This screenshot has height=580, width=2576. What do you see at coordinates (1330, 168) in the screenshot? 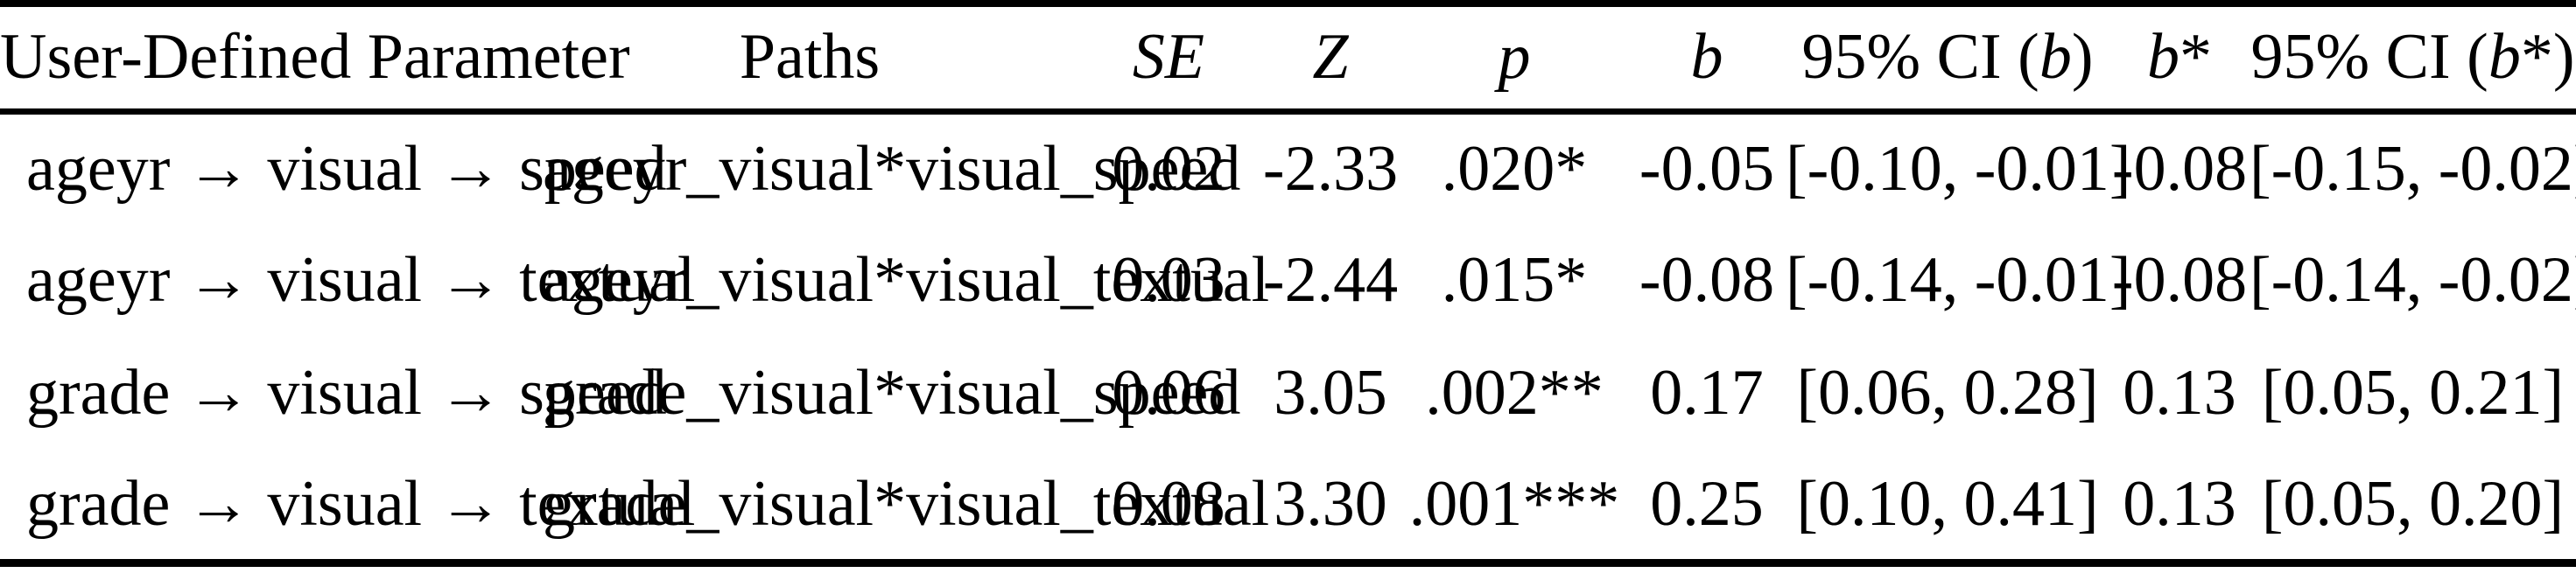
I see `cell-z: -2.33` at bounding box center [1330, 168].